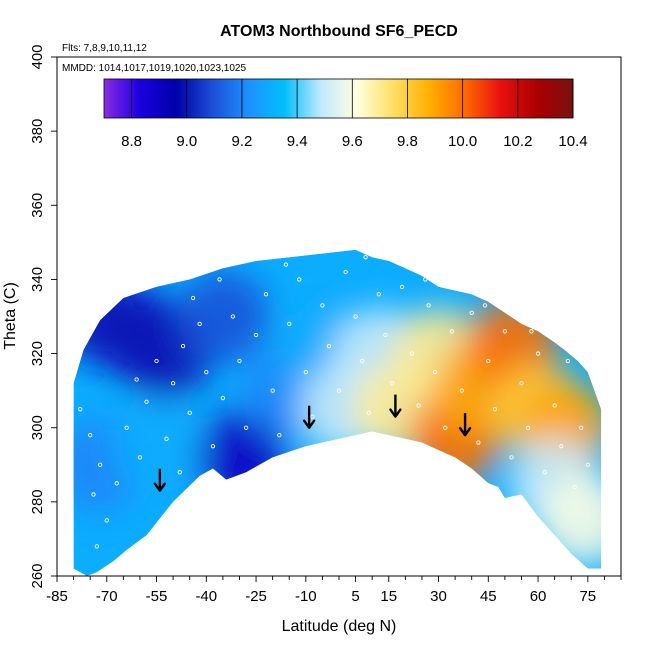 The image size is (650, 650). I want to click on colorbar-tick-label: 9.0, so click(186, 141).